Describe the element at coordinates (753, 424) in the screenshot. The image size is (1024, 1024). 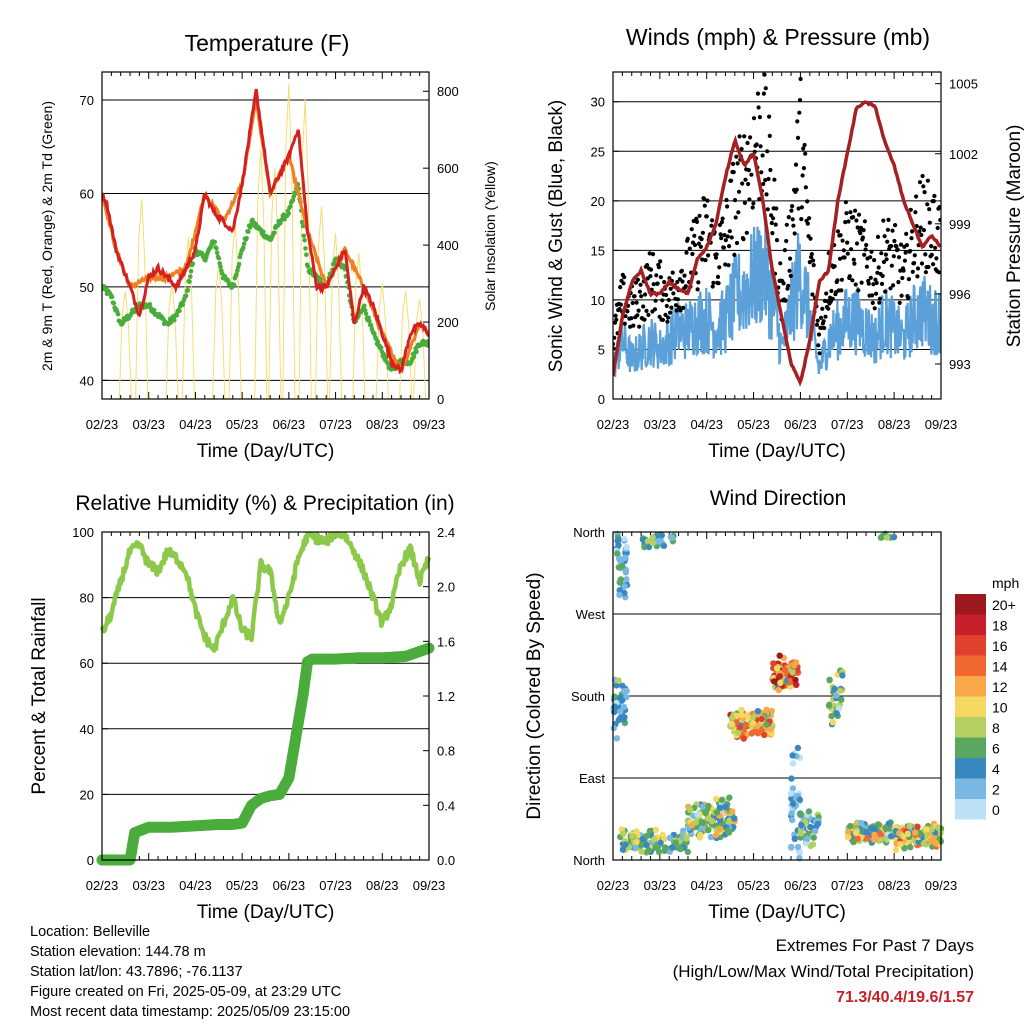
I see `x-tick-label: 05/23` at that location.